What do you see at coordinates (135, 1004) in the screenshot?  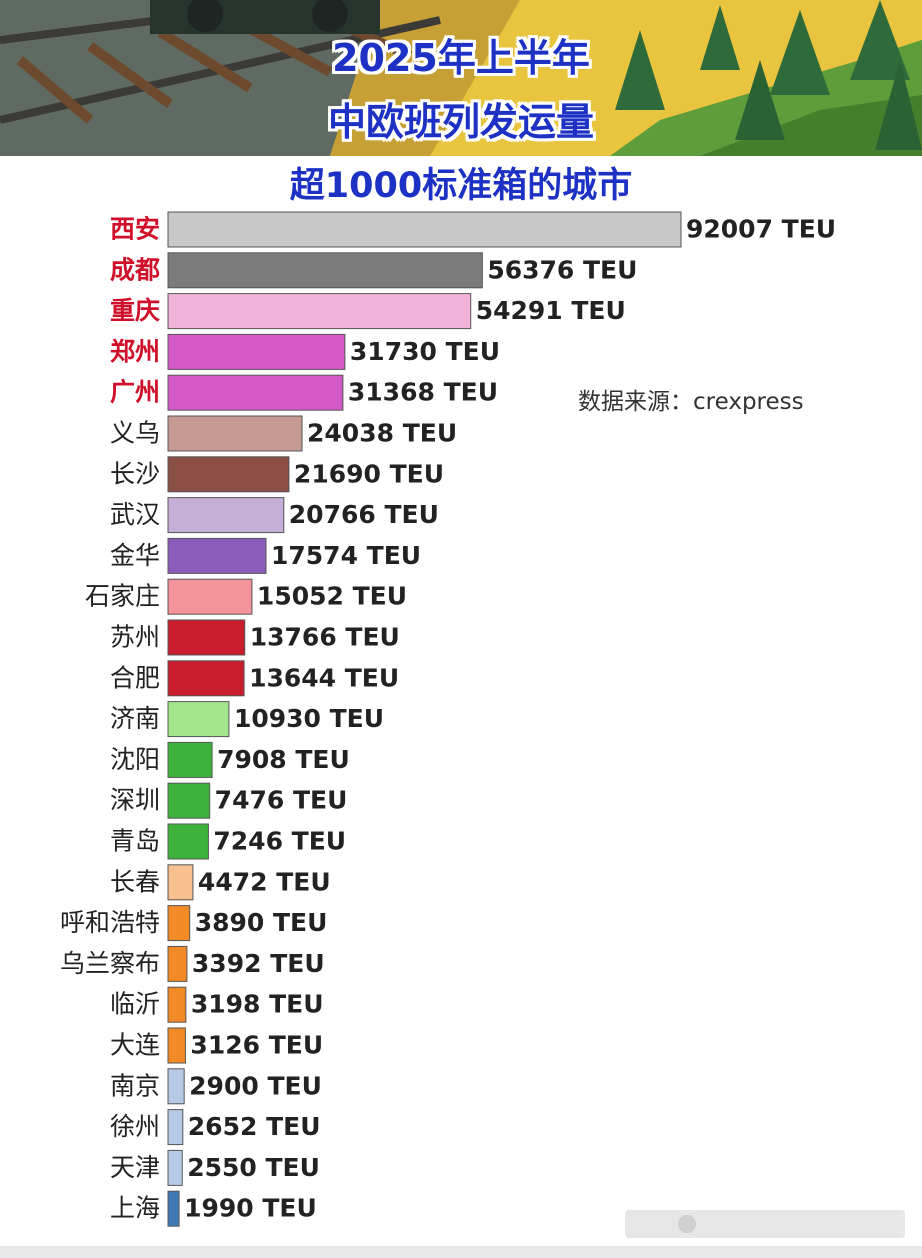 I see `category-label: 临沂` at bounding box center [135, 1004].